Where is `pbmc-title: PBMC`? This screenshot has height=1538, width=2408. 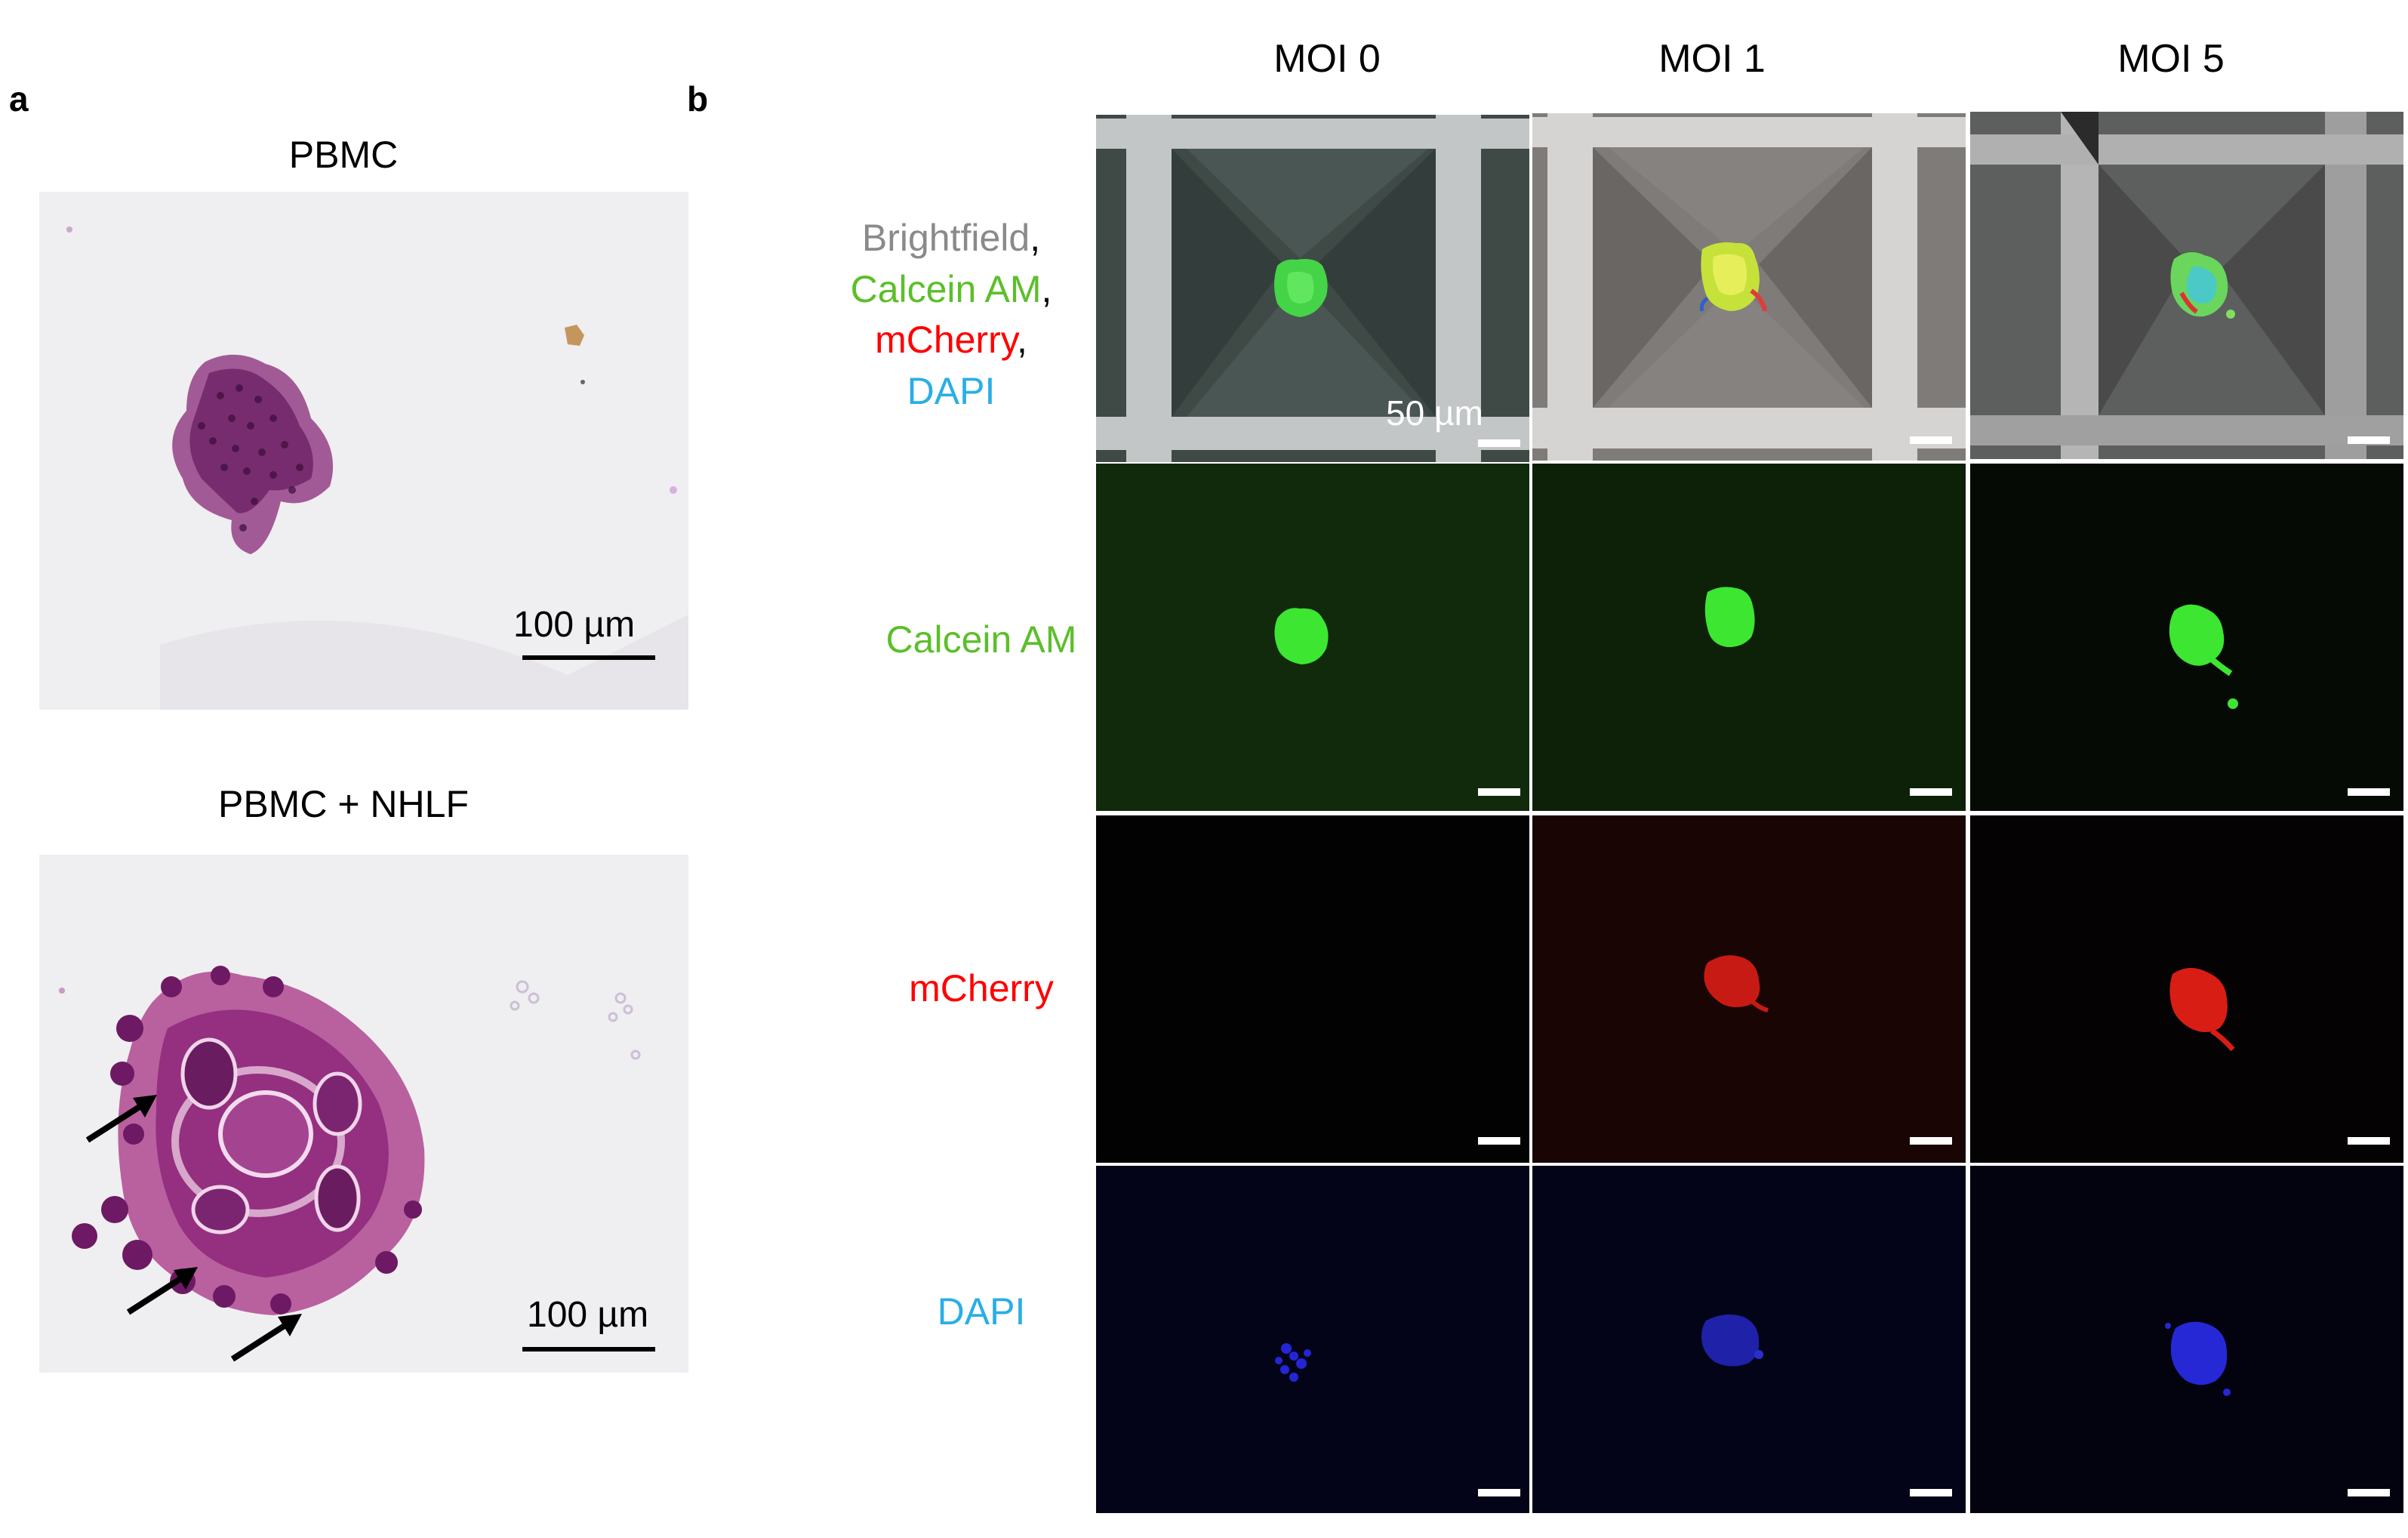 pbmc-title: PBMC is located at coordinates (343, 155).